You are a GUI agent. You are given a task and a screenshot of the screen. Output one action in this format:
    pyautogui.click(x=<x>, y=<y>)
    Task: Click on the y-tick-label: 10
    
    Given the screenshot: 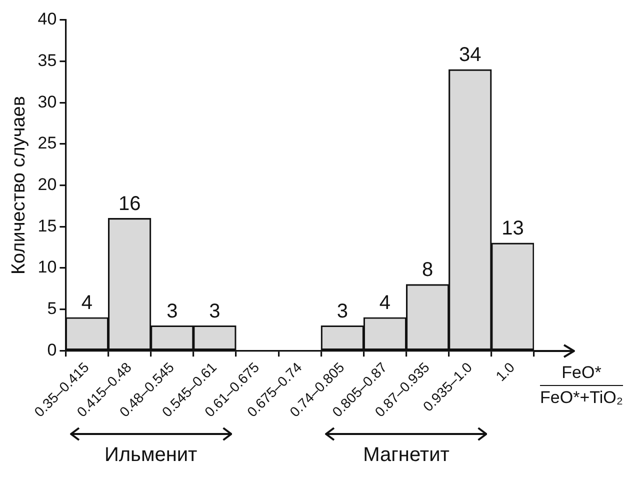 What is the action you would take?
    pyautogui.click(x=47, y=267)
    